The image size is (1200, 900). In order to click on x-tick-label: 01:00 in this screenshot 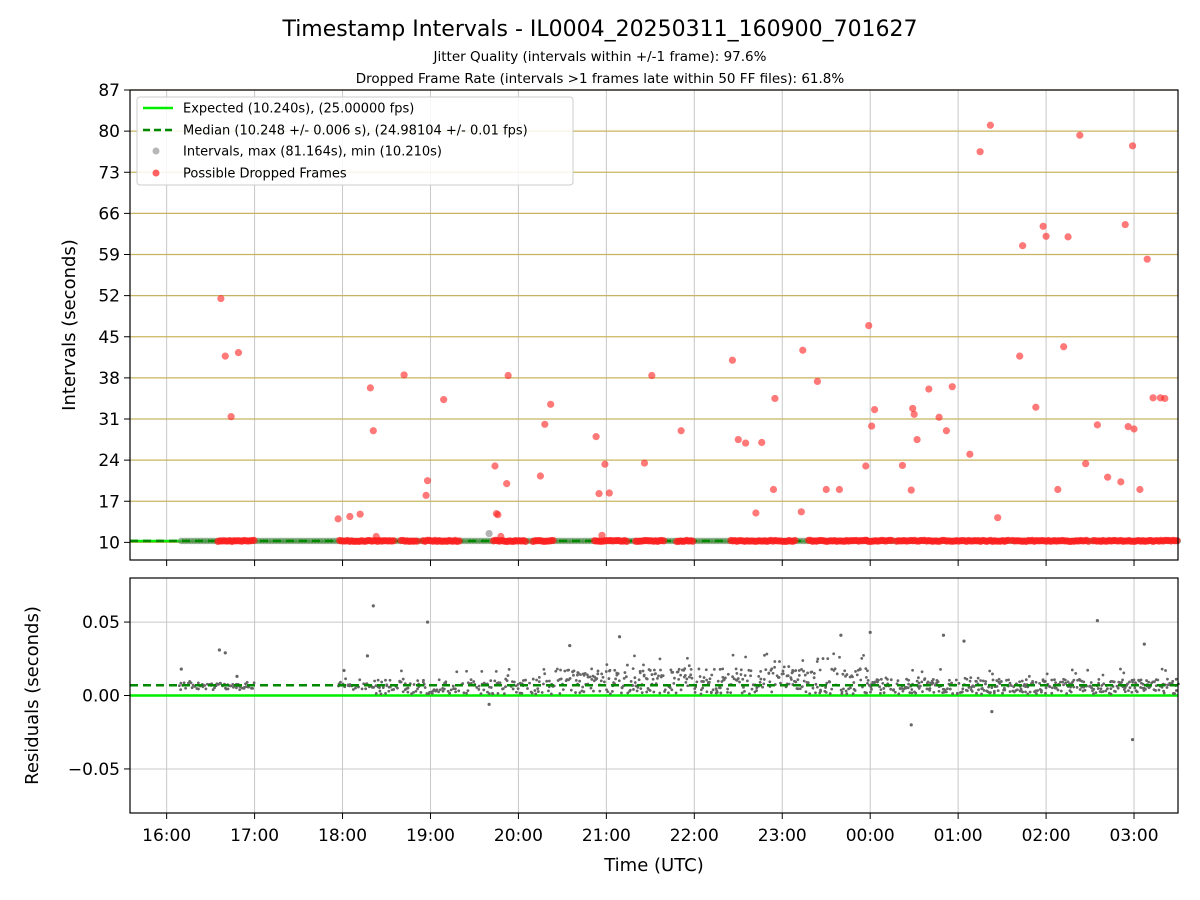, I will do `click(958, 836)`.